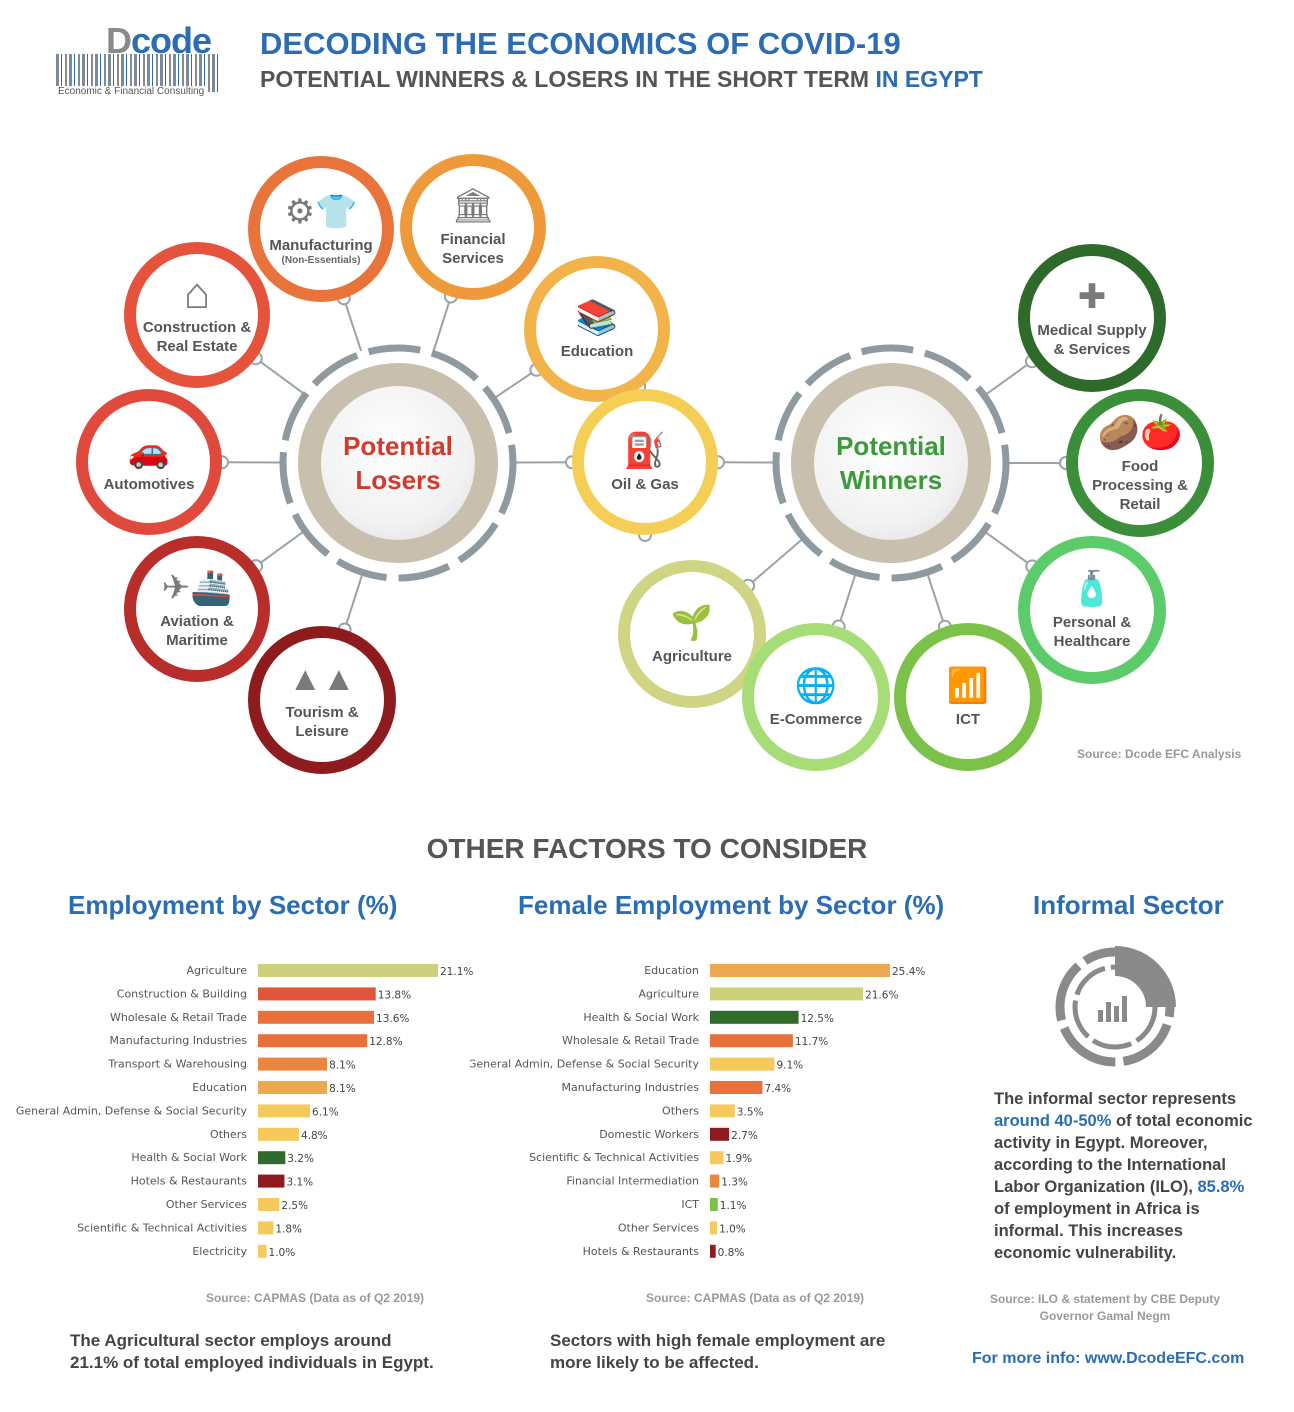  Describe the element at coordinates (299, 1183) in the screenshot. I see `bar-value-label: 3.1%` at that location.